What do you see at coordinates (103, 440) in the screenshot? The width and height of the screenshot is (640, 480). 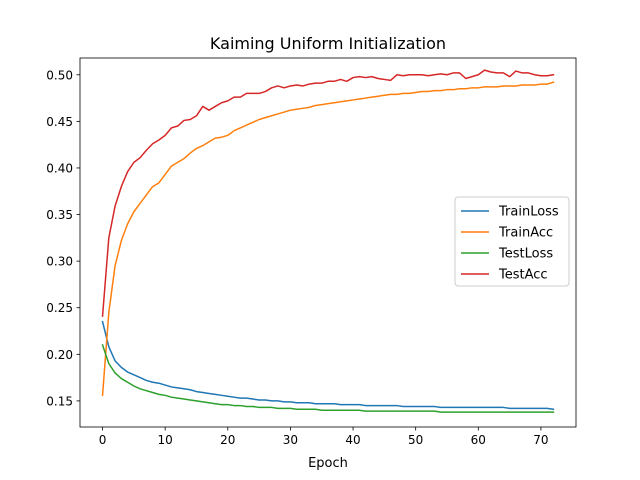 I see `x-tick-label: 0` at bounding box center [103, 440].